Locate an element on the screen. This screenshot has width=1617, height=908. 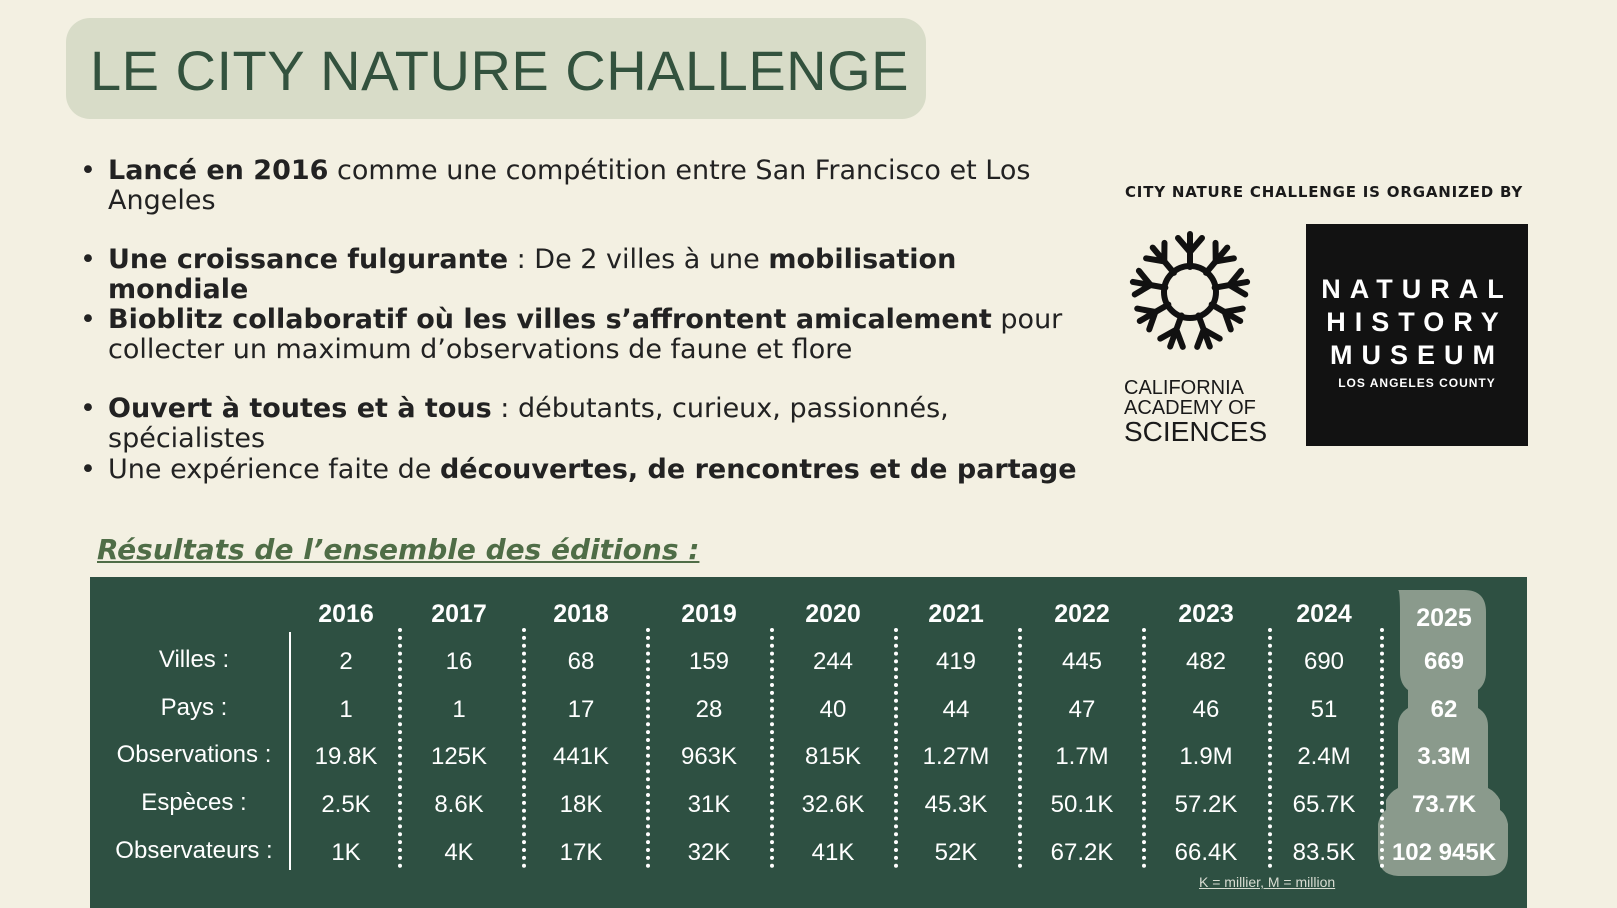
table-cell: 441K is located at coordinates (581, 756).